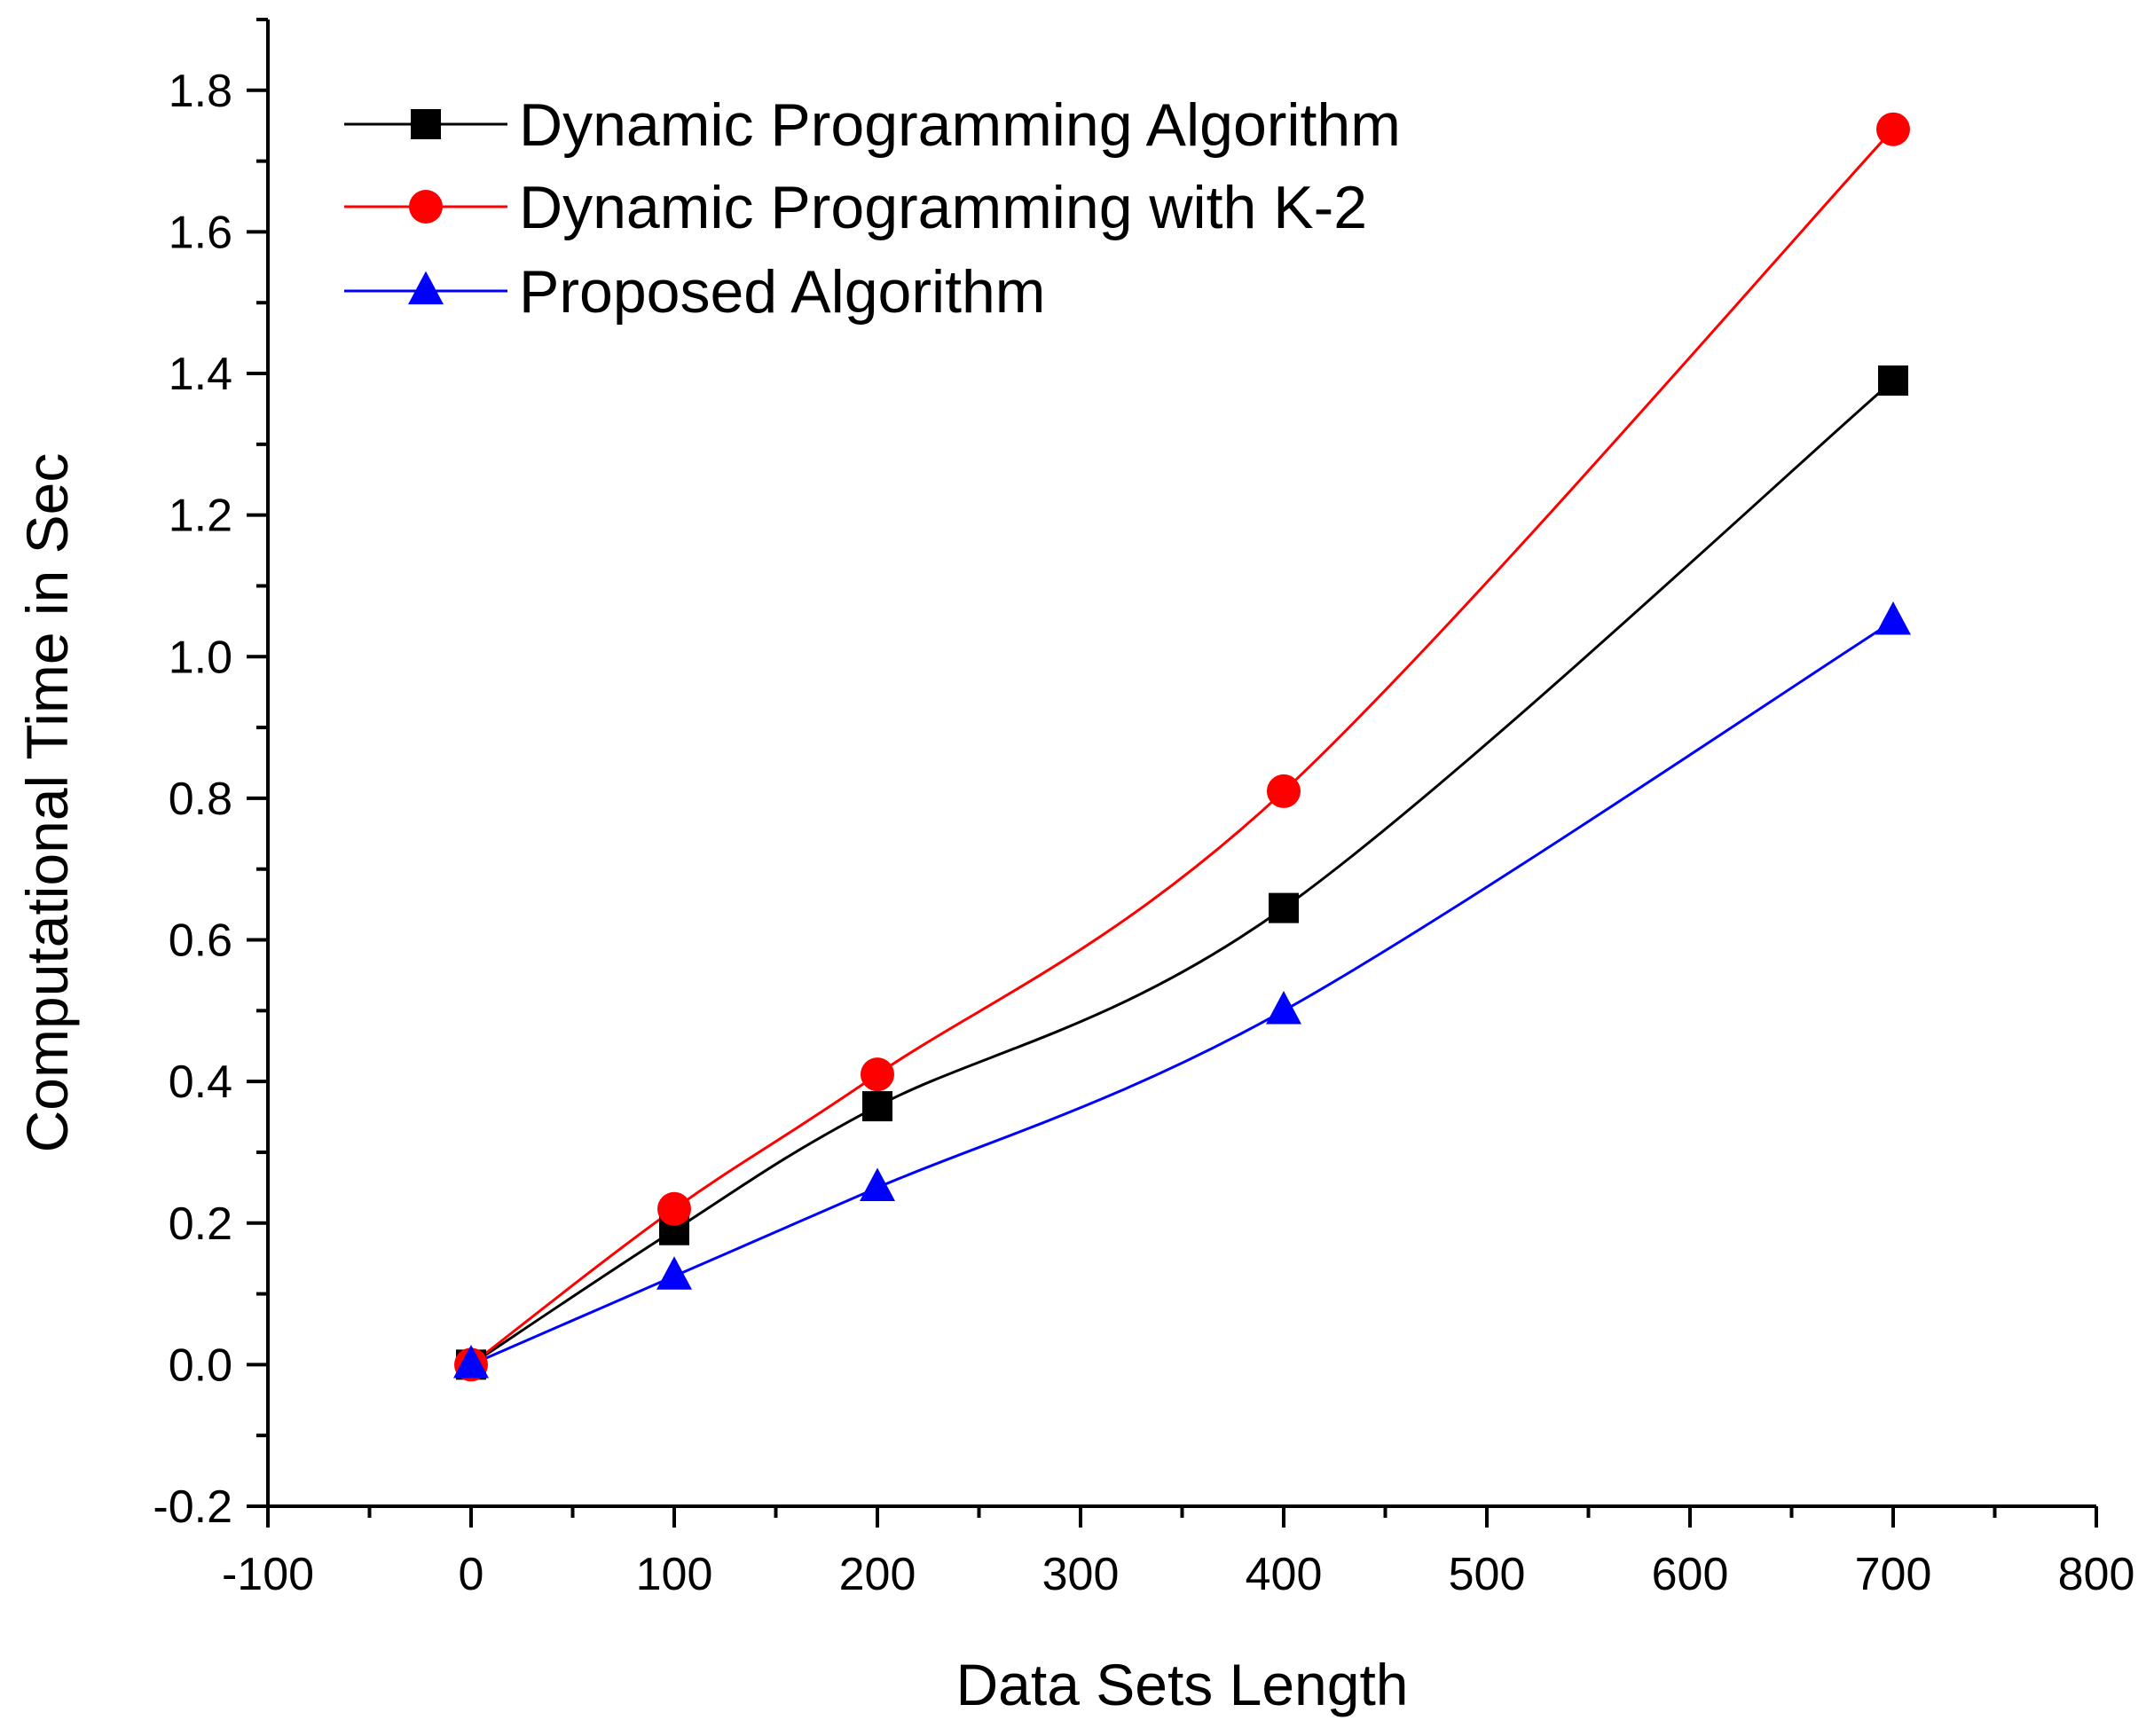 This screenshot has height=1736, width=2146. Describe the element at coordinates (200, 941) in the screenshot. I see `y-tick-label: 0.6` at that location.